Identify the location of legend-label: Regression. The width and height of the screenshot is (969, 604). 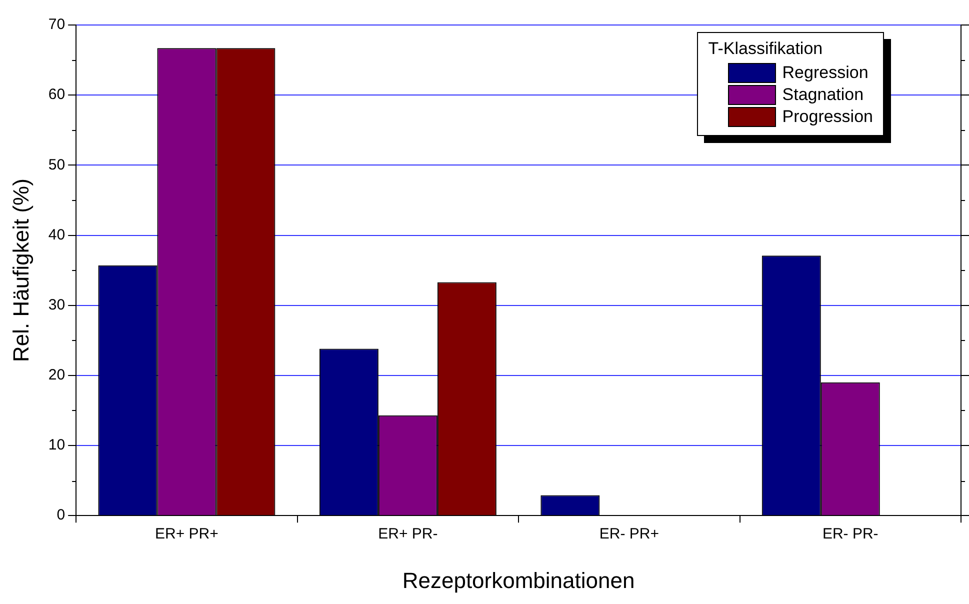
(825, 73).